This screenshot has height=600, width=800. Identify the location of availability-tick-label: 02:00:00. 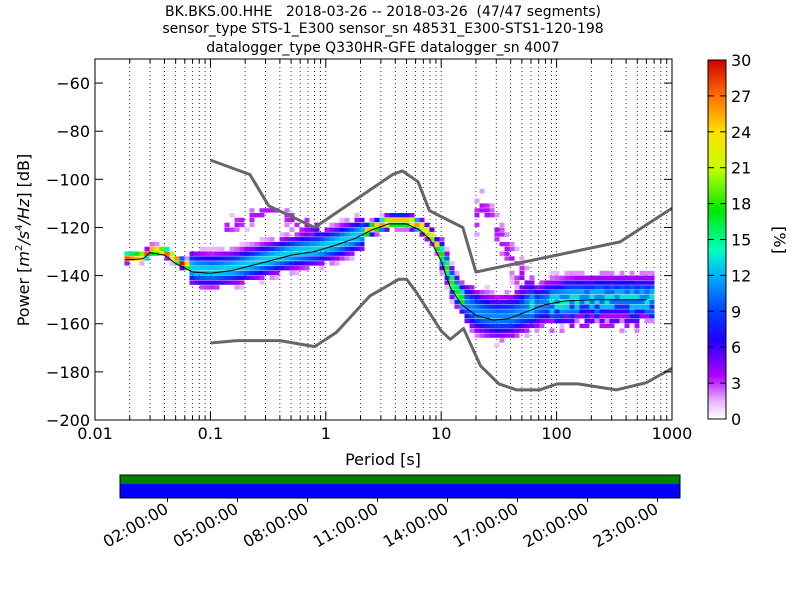
(136, 525).